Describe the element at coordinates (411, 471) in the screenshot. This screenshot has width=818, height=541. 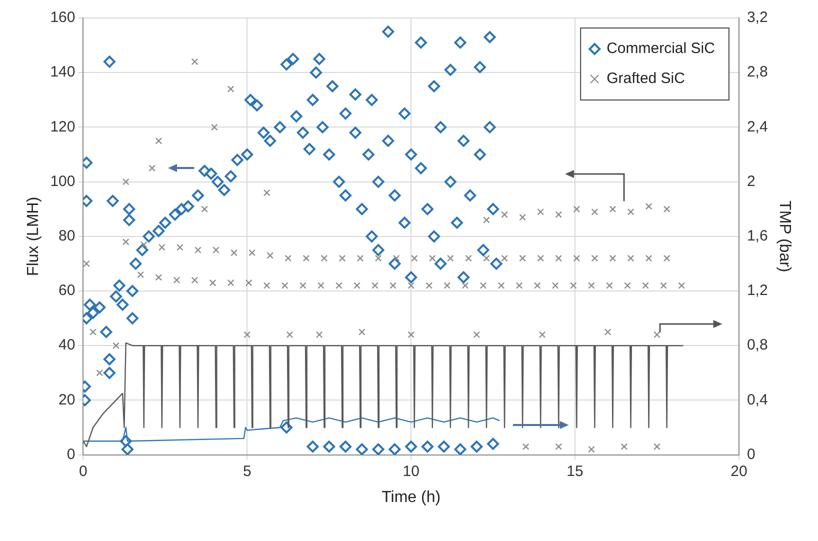
I see `x-tick-label: 10` at that location.